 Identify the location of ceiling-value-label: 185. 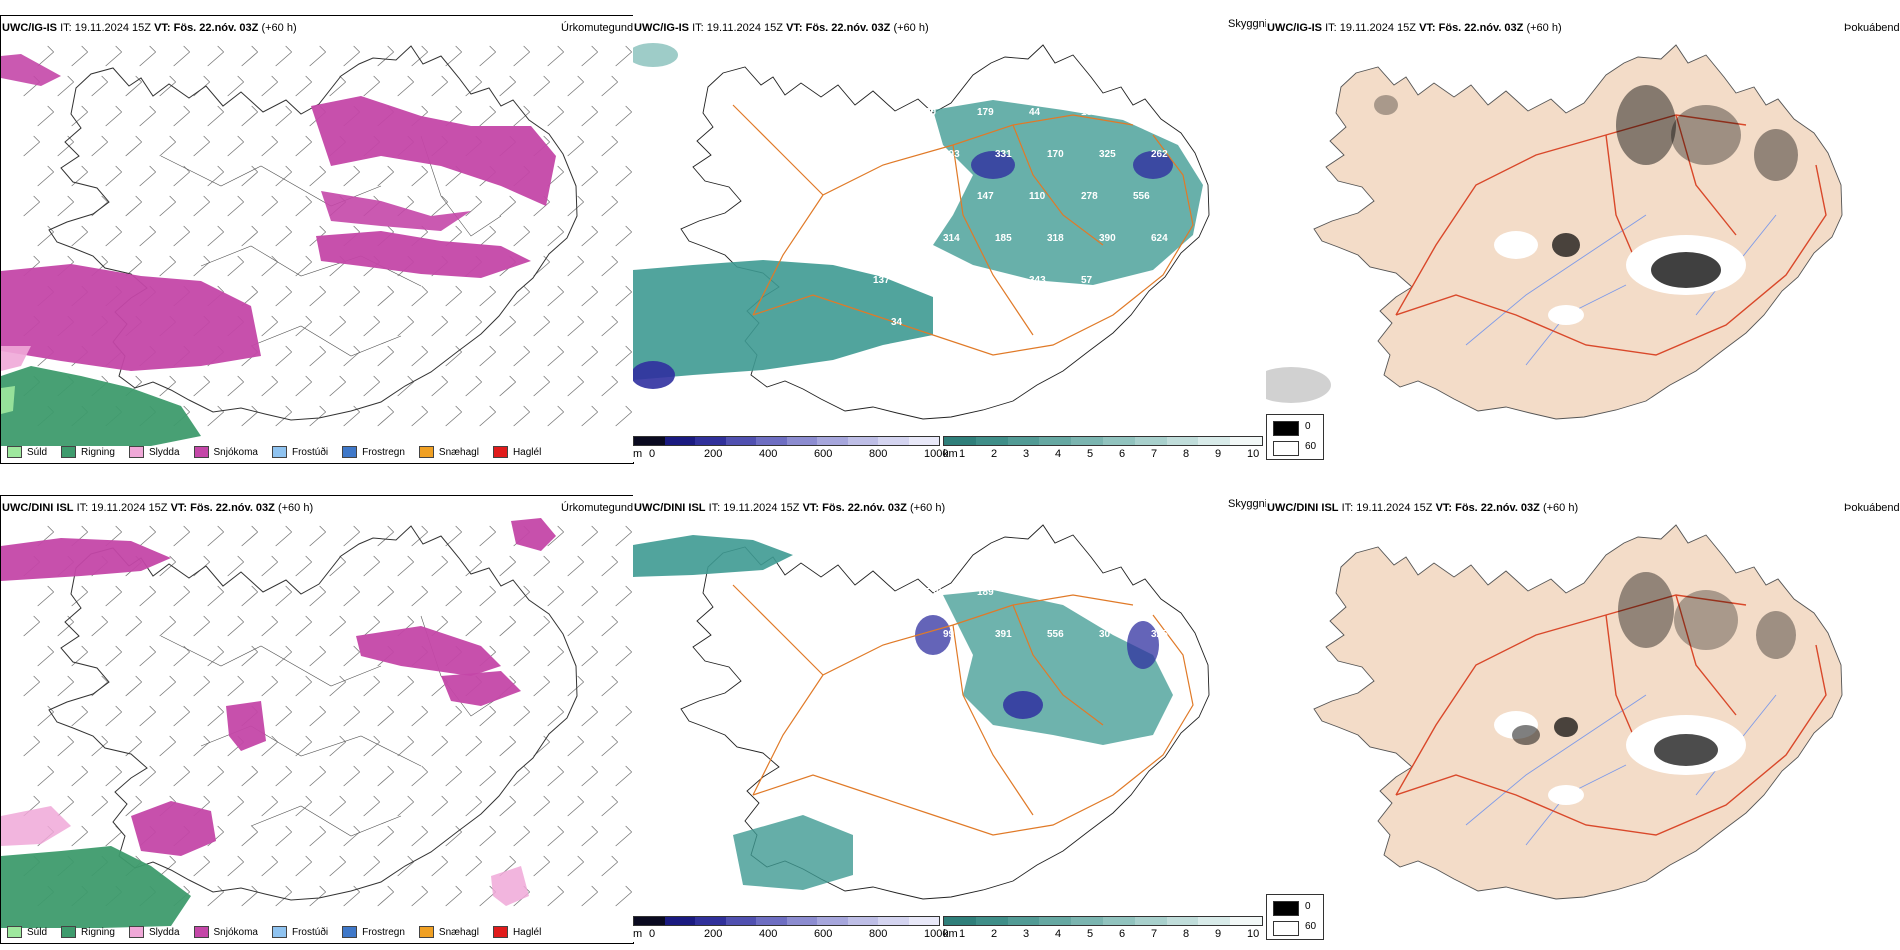
(1003, 238).